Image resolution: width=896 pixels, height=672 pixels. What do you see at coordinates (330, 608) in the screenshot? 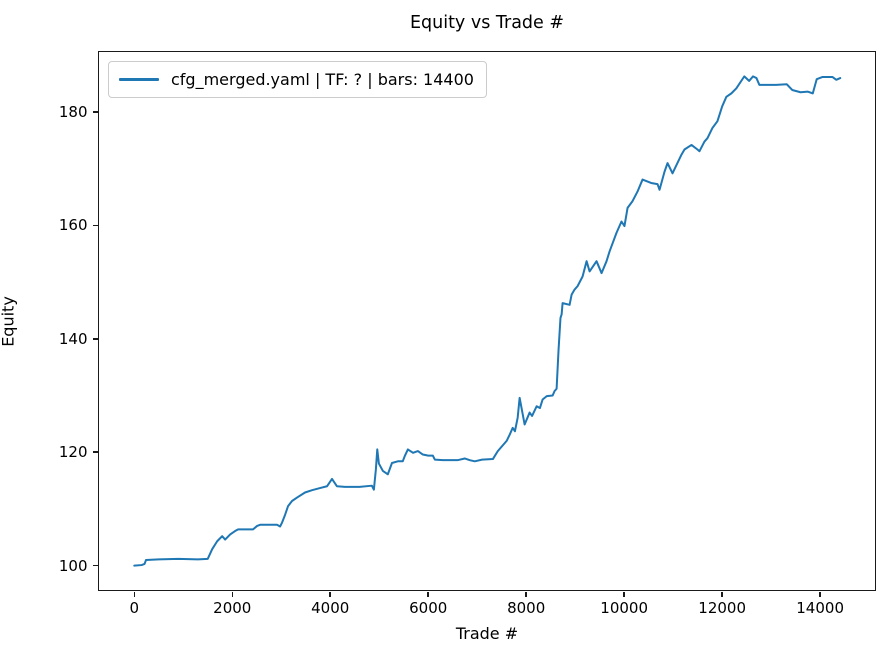
I see `x-tick-label: 4000` at bounding box center [330, 608].